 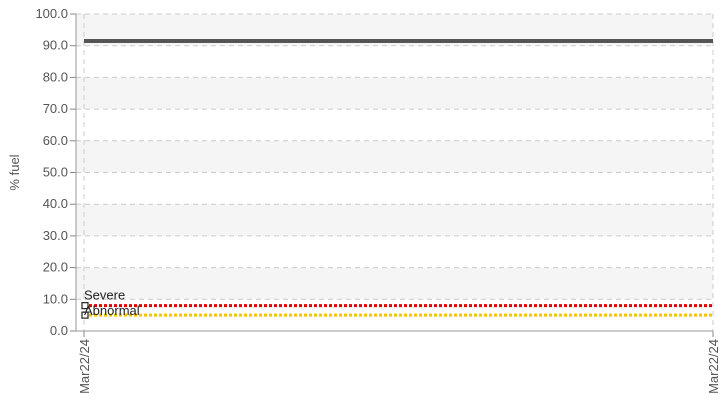 I want to click on y-tick-label: 10.0, so click(x=55, y=298).